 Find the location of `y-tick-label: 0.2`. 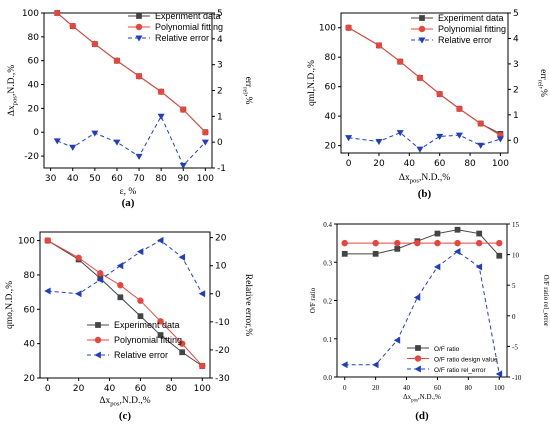

y-tick-label: 0.2 is located at coordinates (327, 302).